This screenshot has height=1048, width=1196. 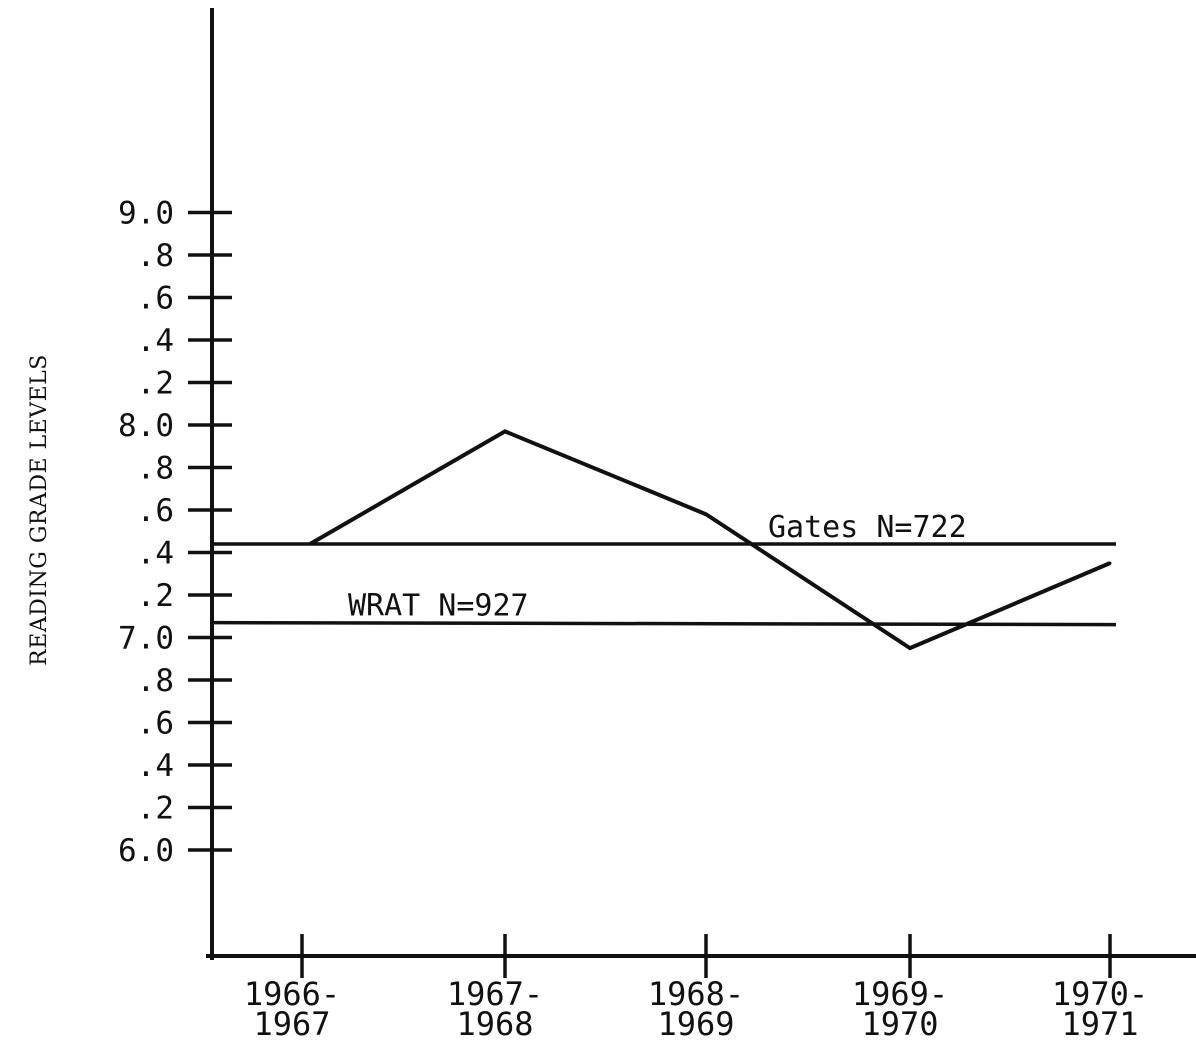 What do you see at coordinates (495, 1009) in the screenshot?
I see `x-tick-label: 1967-1968` at bounding box center [495, 1009].